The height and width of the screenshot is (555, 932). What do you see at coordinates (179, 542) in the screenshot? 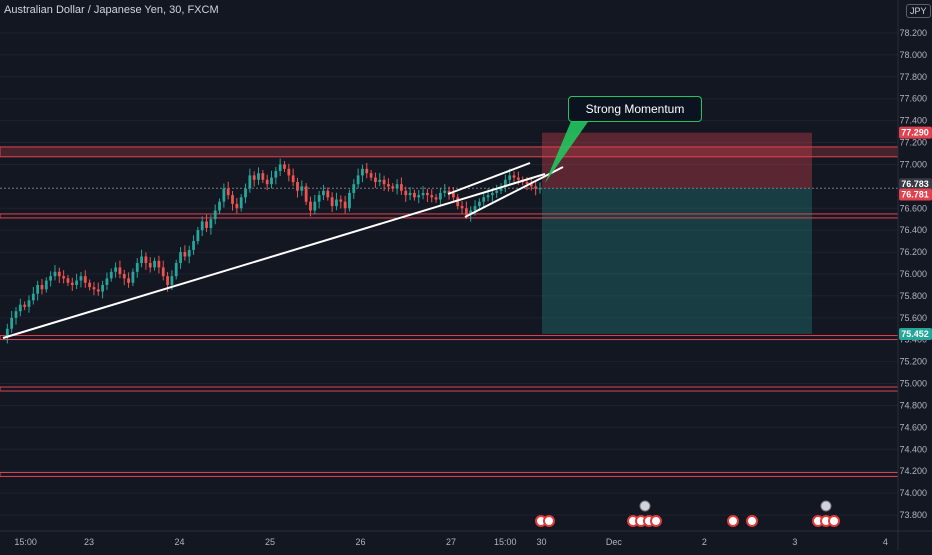
I see `time-axis-label: 24` at bounding box center [179, 542].